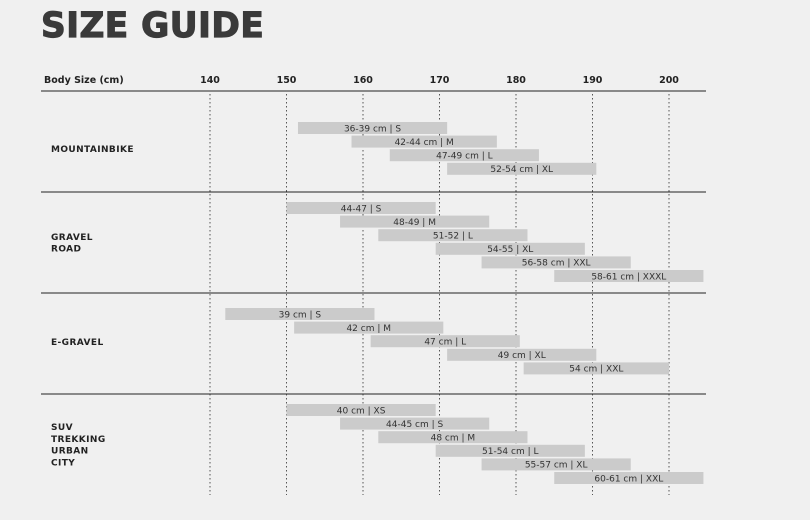 Image resolution: width=810 pixels, height=520 pixels. I want to click on page-title: SIZE GUIDE, so click(152, 25).